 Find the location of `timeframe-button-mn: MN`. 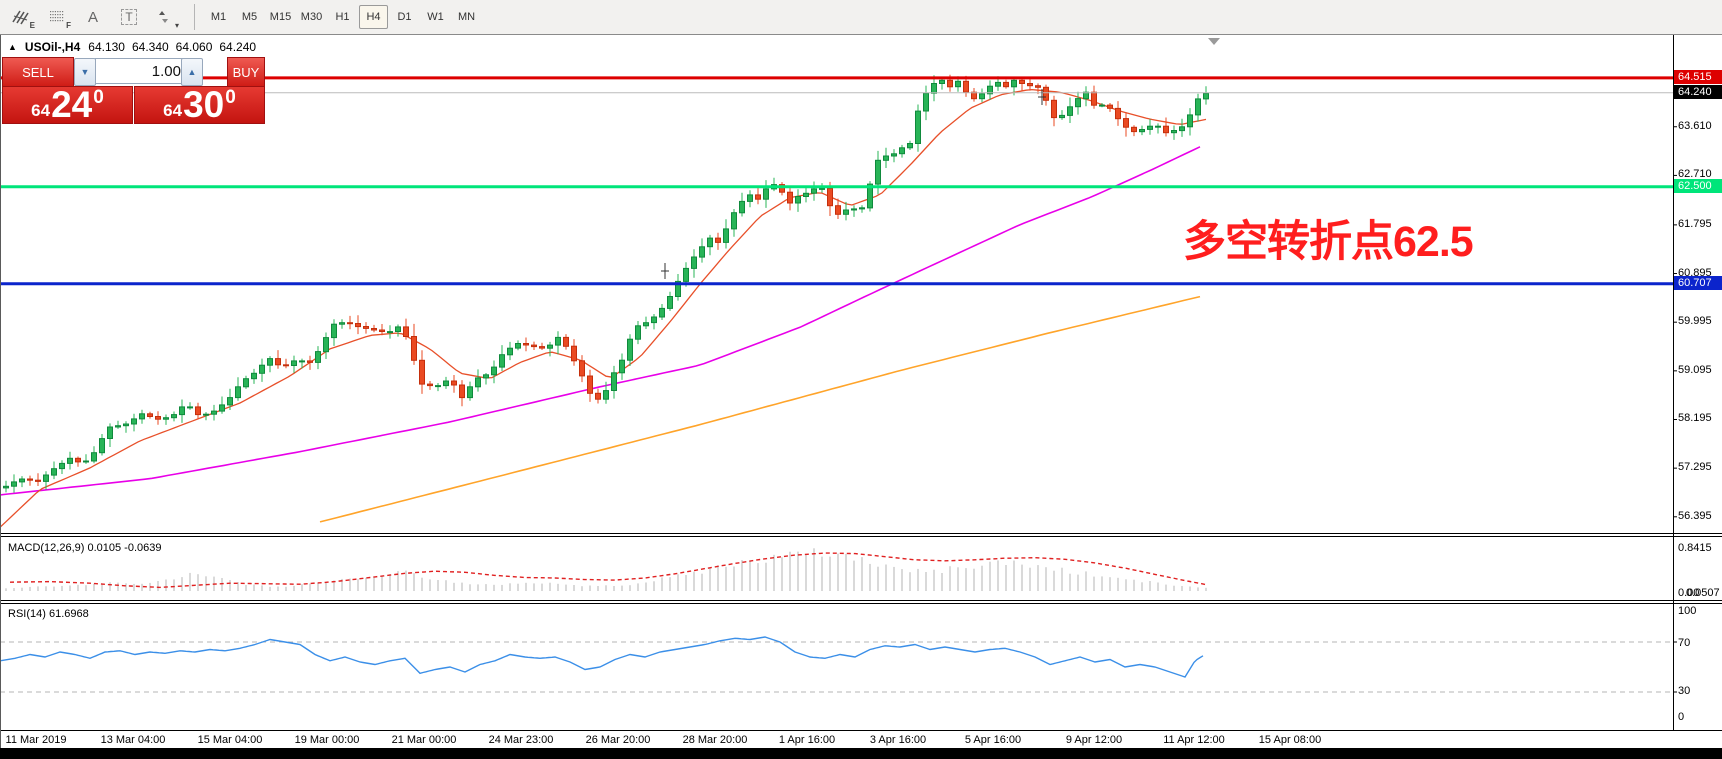

timeframe-button-mn: MN is located at coordinates (466, 17).